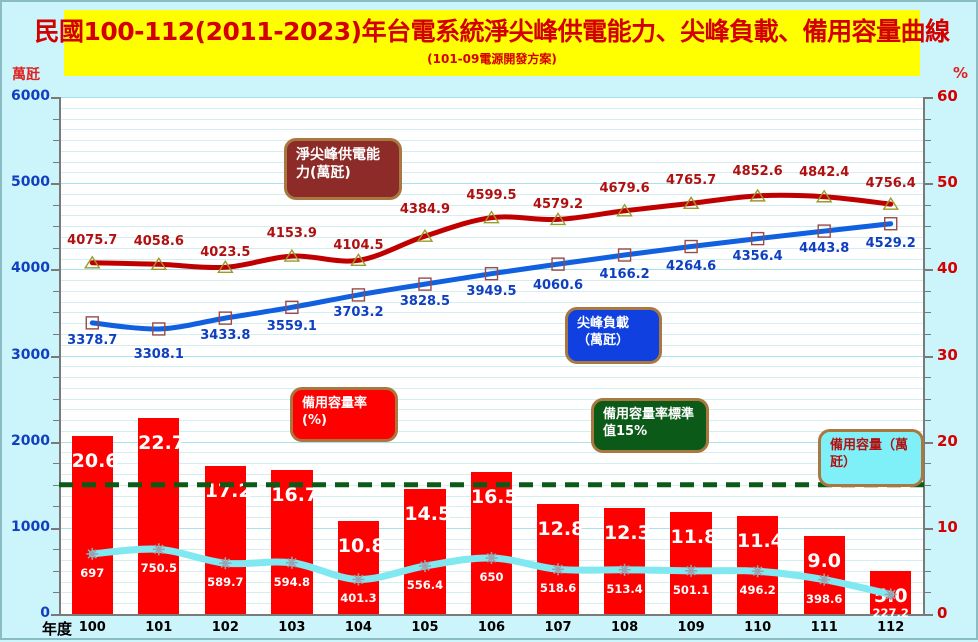 This screenshot has height=642, width=978. Describe the element at coordinates (292, 581) in the screenshot. I see `reserve-capacity-value-label: 594.8` at that location.